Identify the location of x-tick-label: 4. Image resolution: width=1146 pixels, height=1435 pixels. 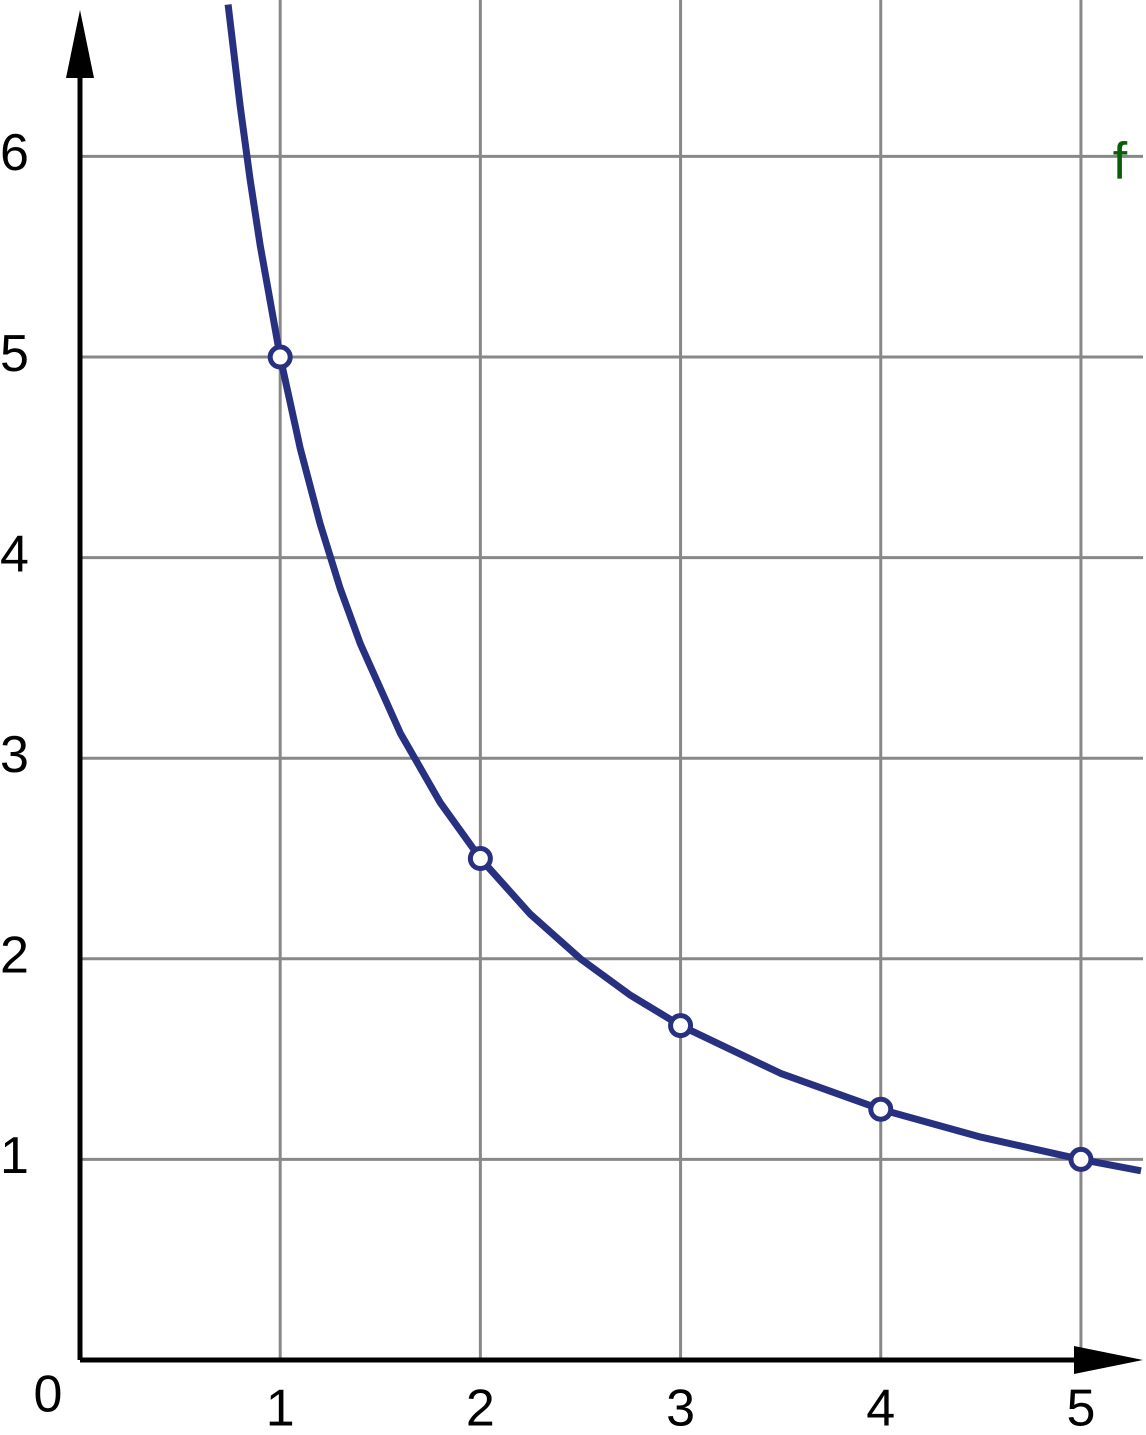
(880, 1407).